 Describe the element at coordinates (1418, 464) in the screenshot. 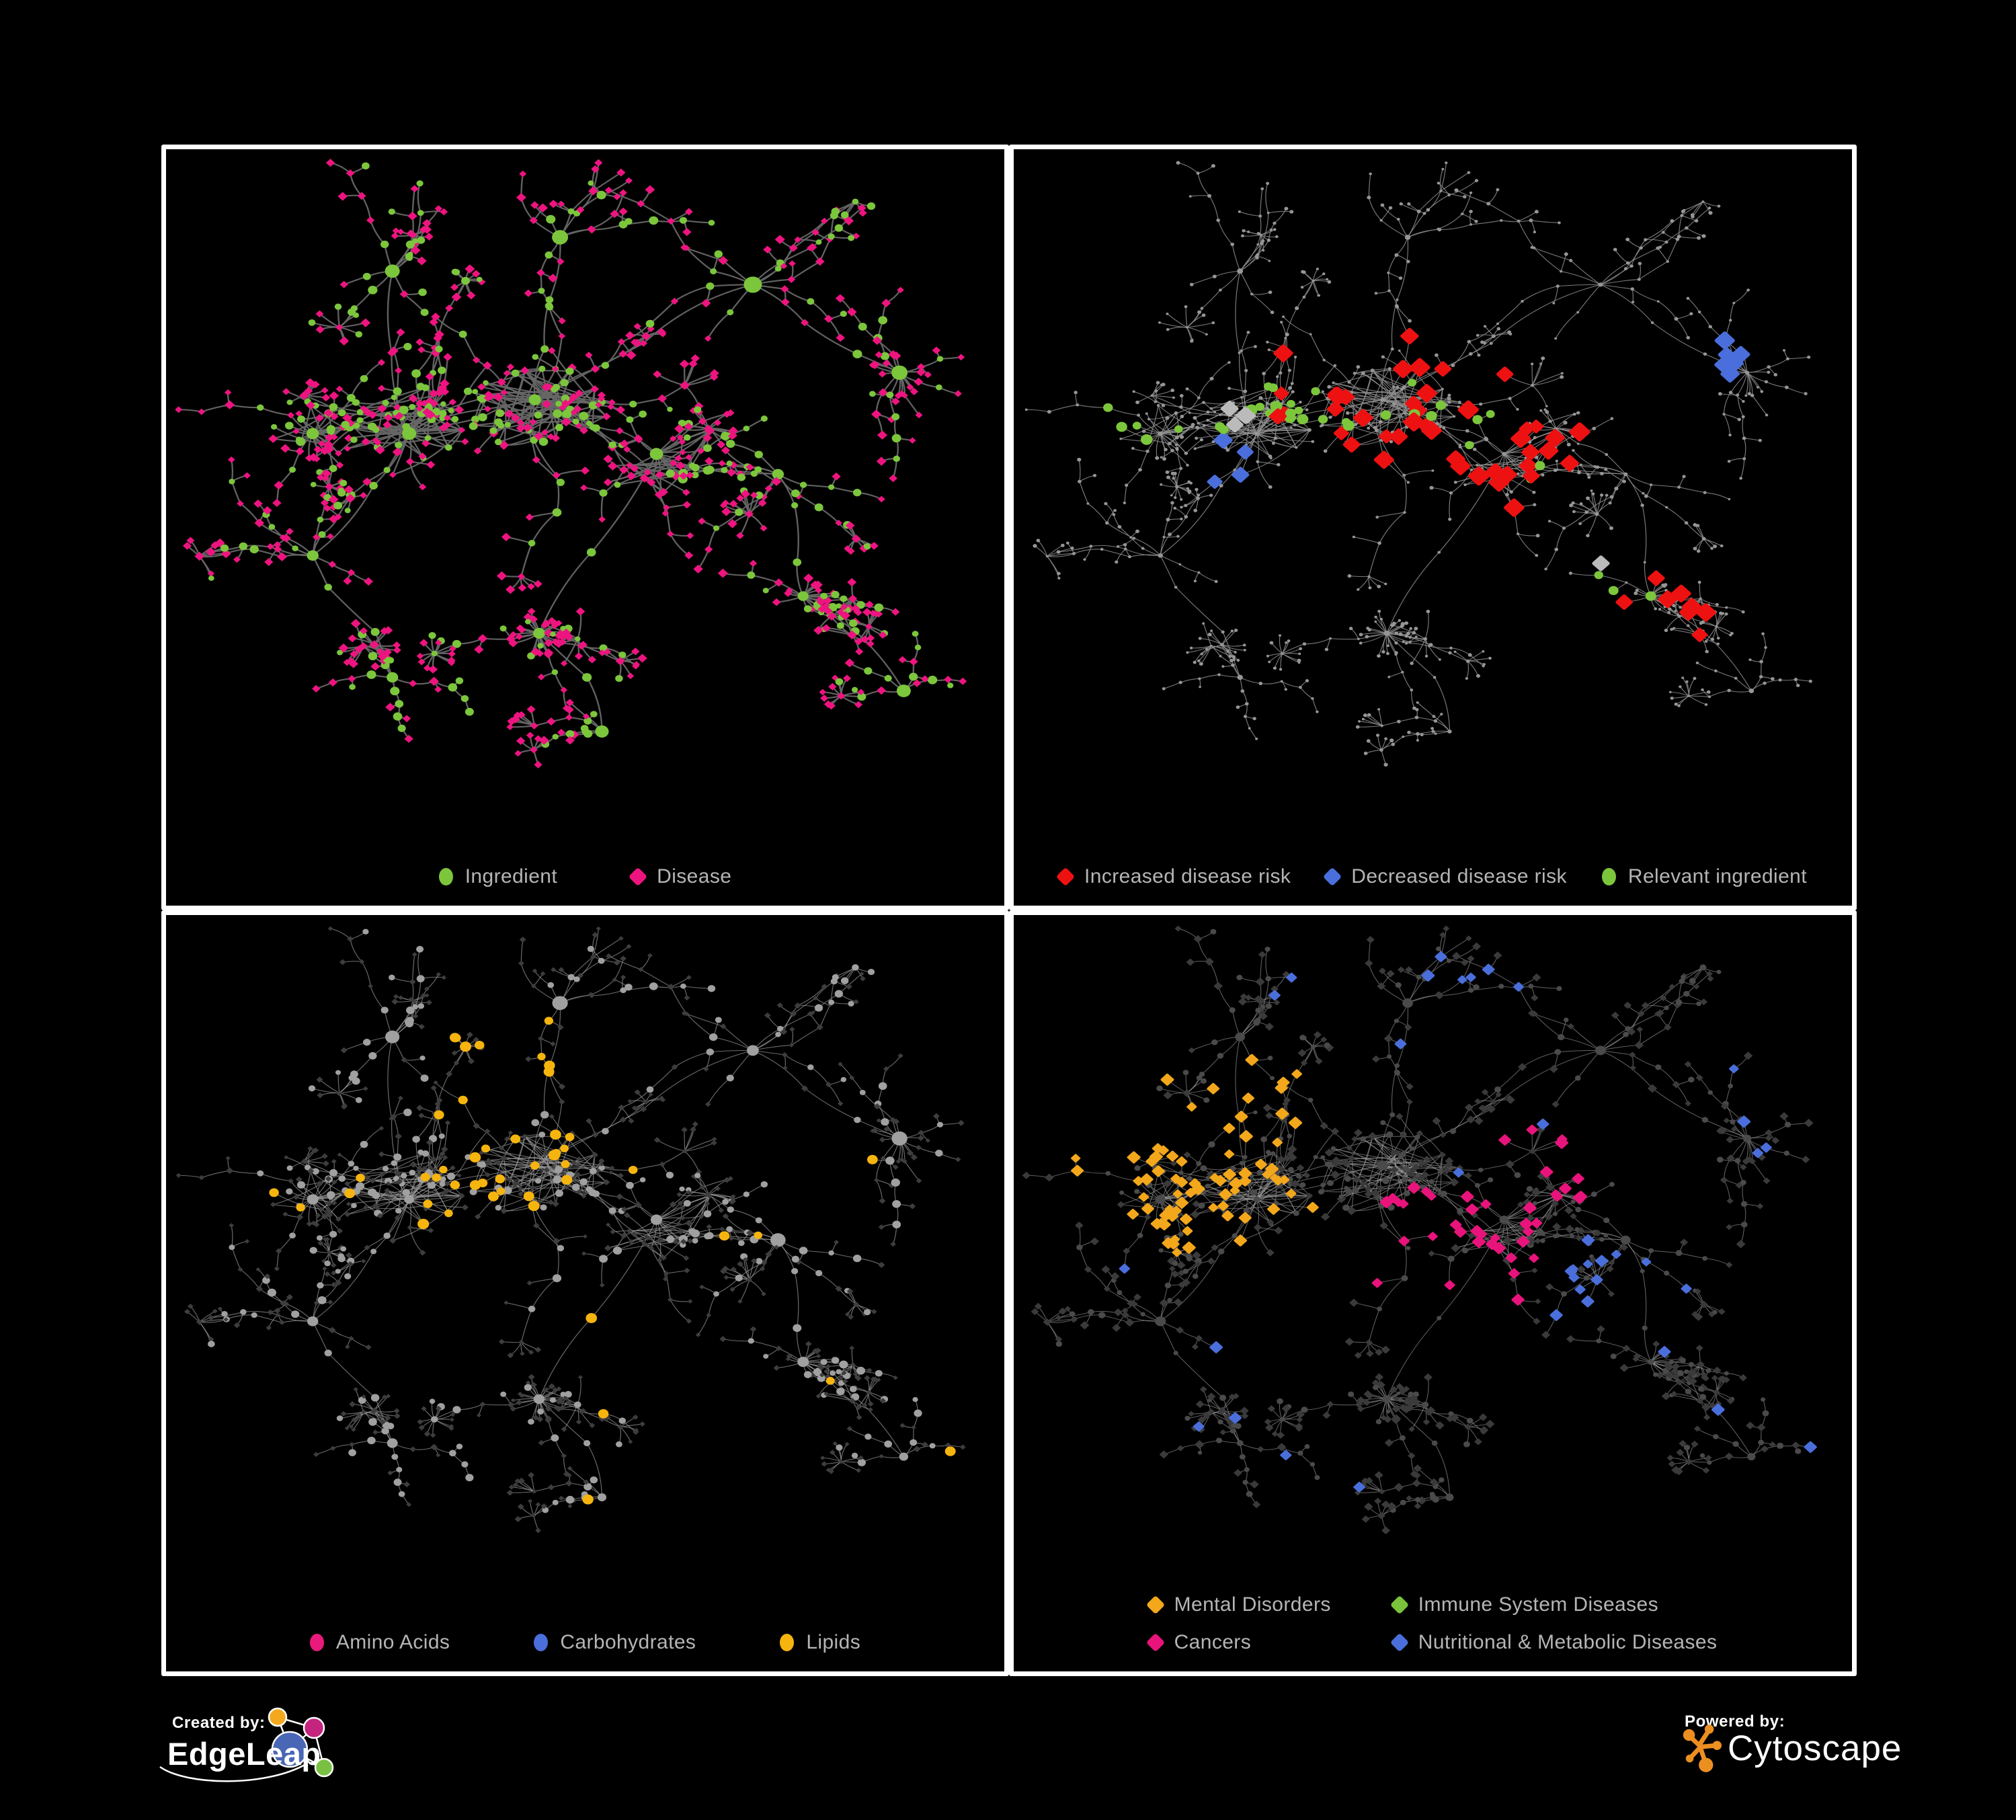

I see `disease-risk-network` at that location.